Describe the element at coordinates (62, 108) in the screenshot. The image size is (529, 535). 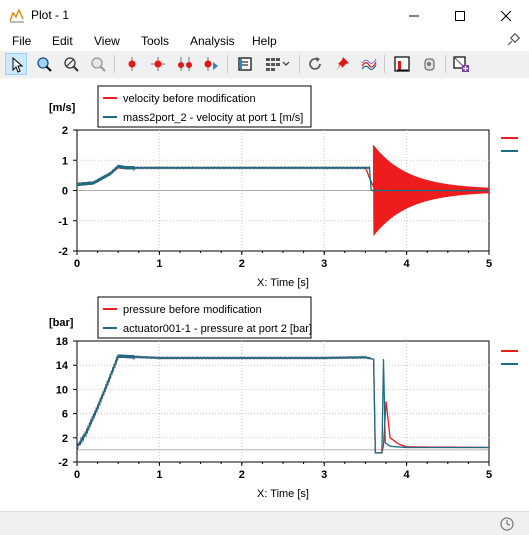
I see `y-axis-unit: [m/s]` at that location.